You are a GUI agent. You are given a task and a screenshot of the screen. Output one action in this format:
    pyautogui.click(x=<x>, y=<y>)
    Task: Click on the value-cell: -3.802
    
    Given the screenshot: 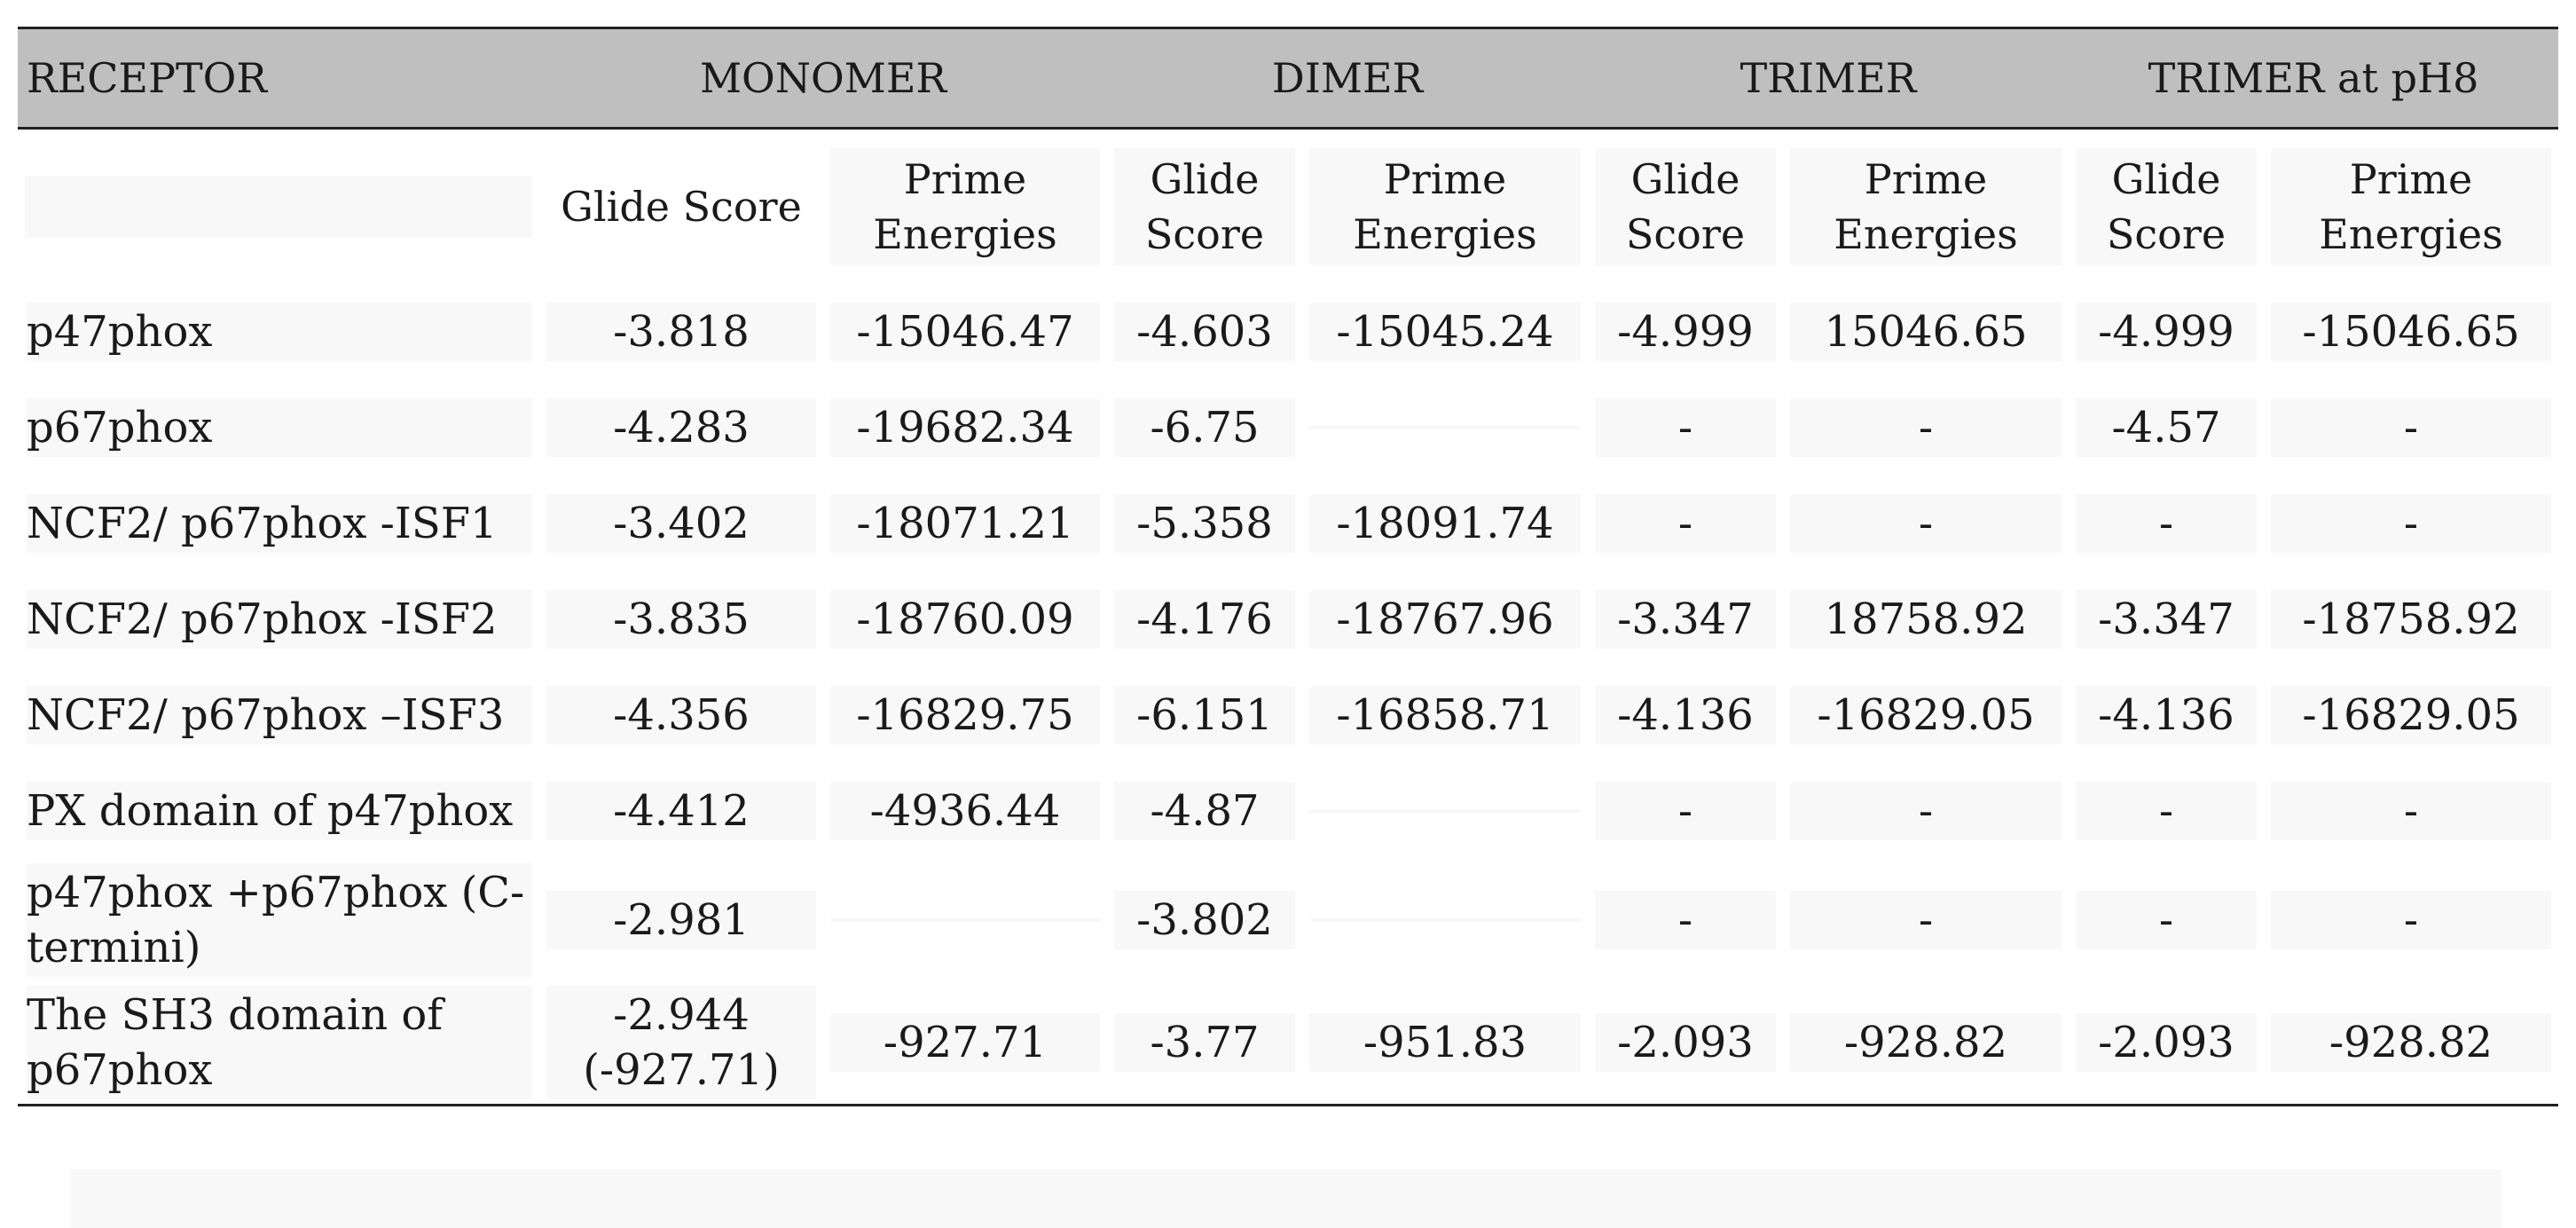 What is the action you would take?
    pyautogui.click(x=1204, y=920)
    